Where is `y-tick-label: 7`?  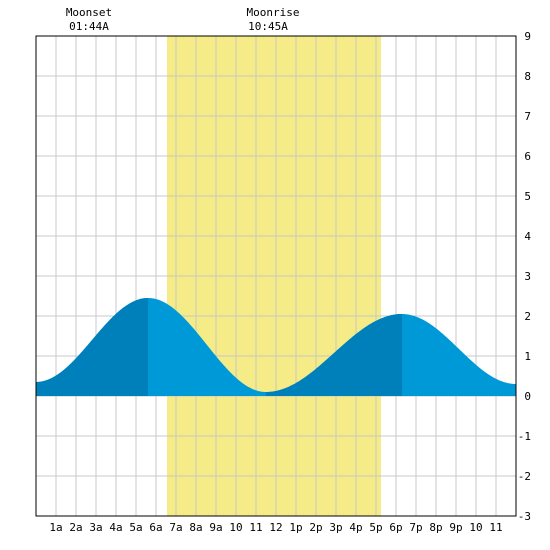
y-tick-label: 7 is located at coordinates (527, 116).